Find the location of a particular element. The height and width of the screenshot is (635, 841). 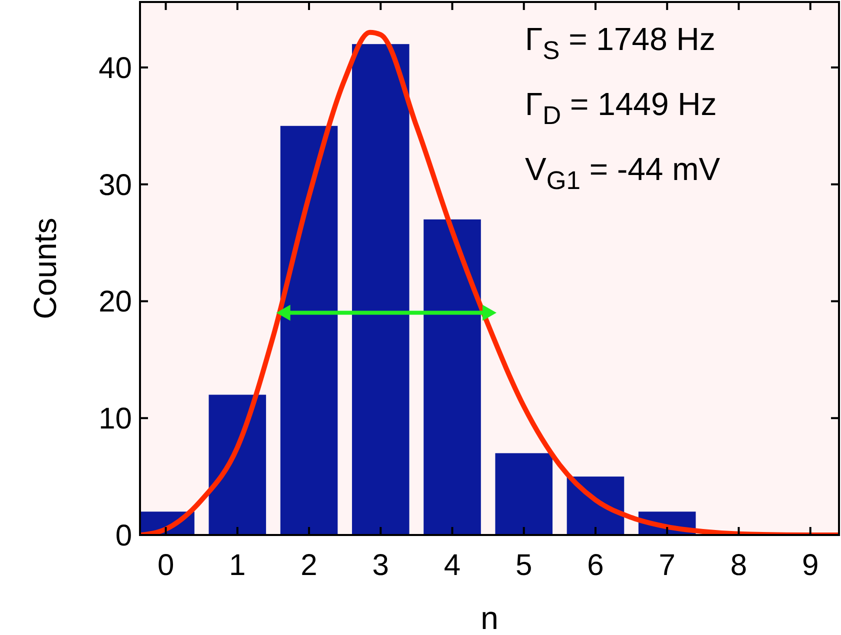

x-tick-label: 9 is located at coordinates (810, 565).